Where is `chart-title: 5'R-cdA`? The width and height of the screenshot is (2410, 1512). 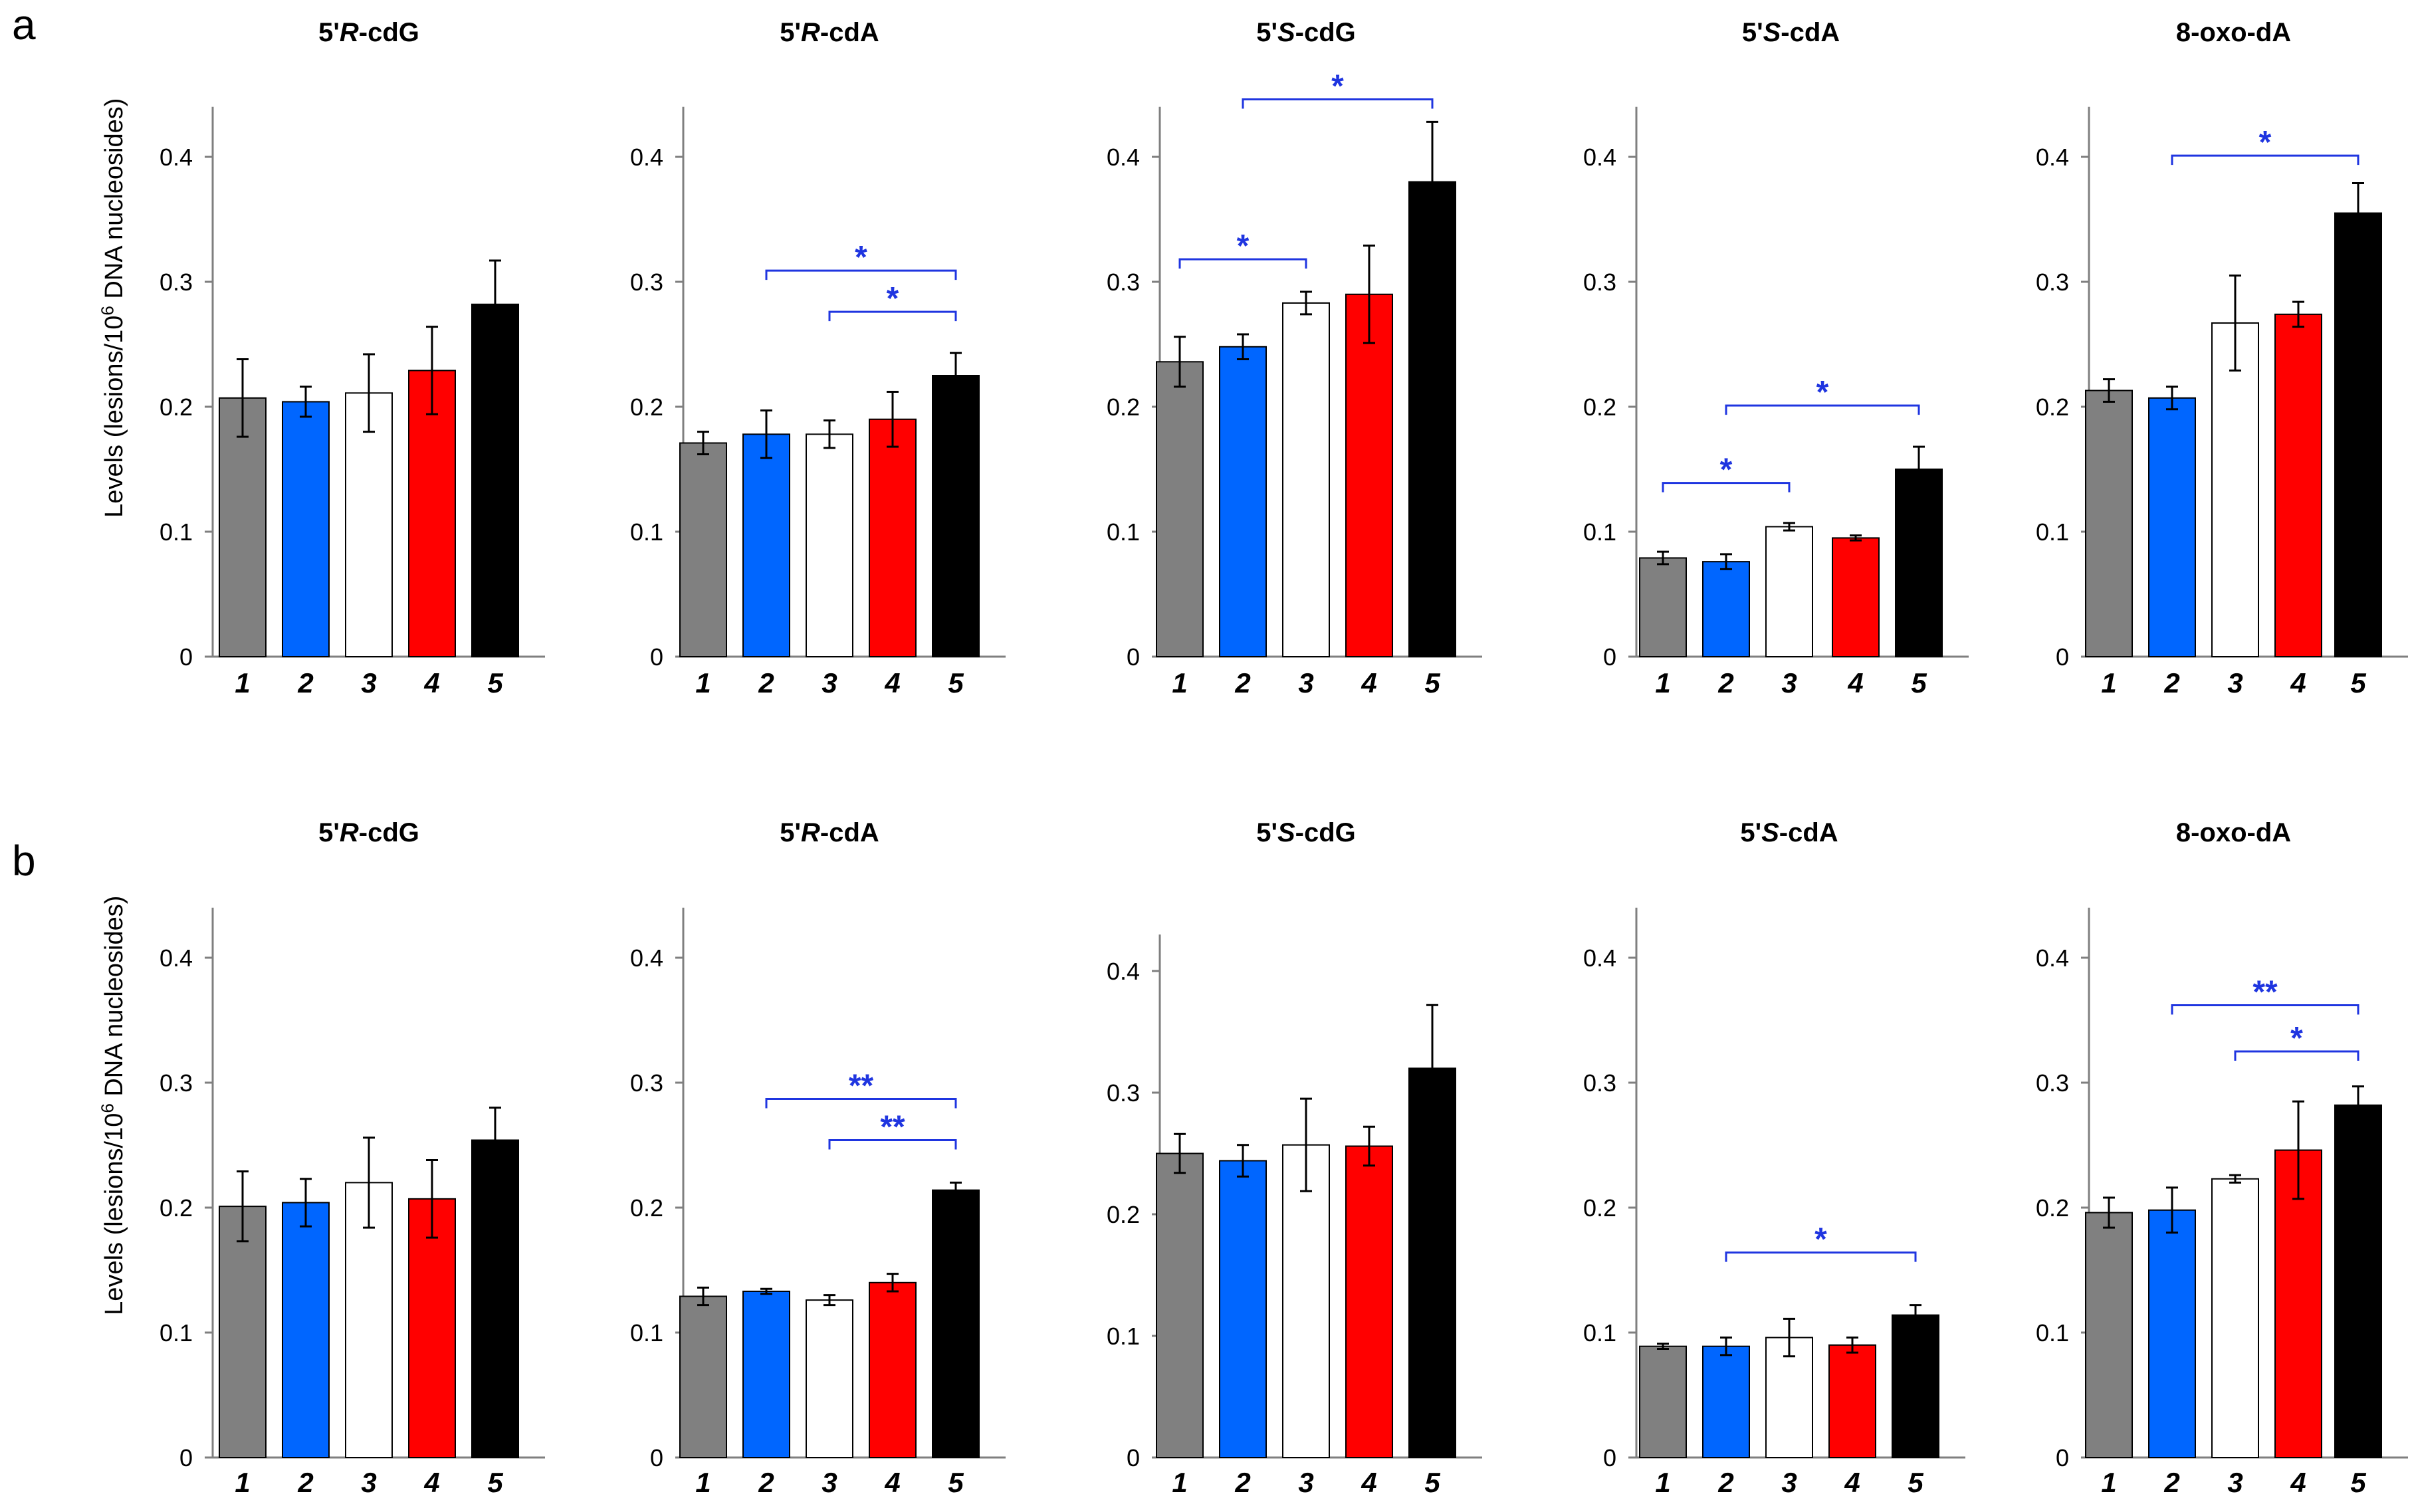
chart-title: 5'R-cdA is located at coordinates (829, 32).